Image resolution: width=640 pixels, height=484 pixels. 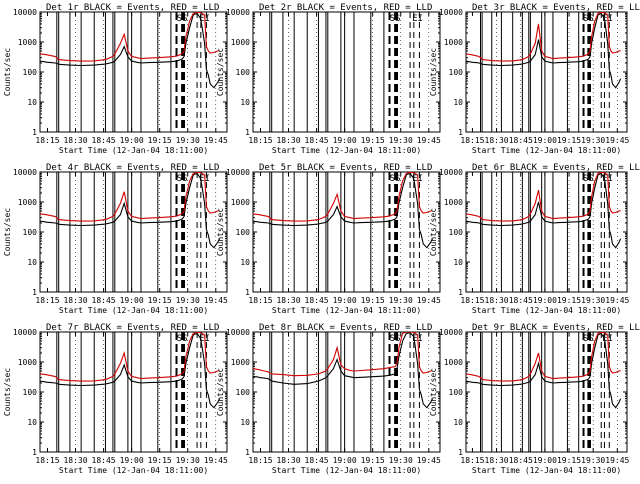 I want to click on panel-title: Det 1r BLACK = Events, RED = LLD, so click(x=132, y=8).